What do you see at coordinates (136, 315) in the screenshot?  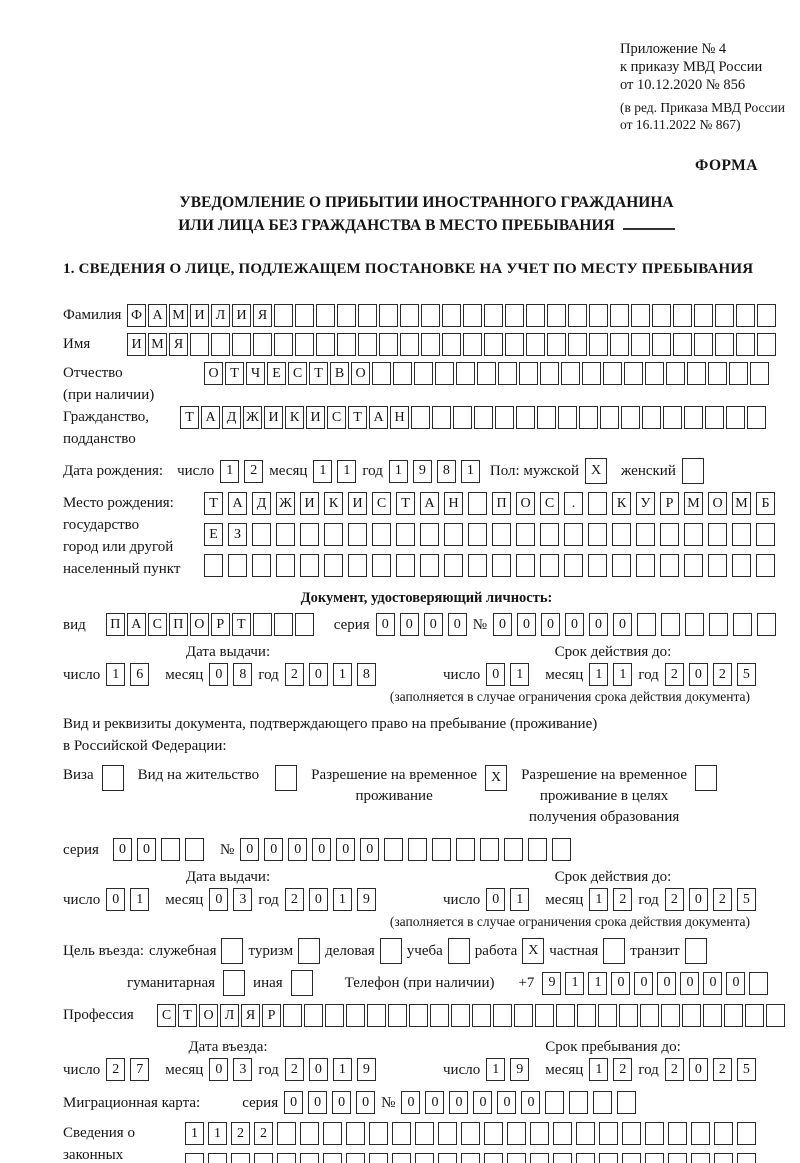 I see `char-box: Ф` at bounding box center [136, 315].